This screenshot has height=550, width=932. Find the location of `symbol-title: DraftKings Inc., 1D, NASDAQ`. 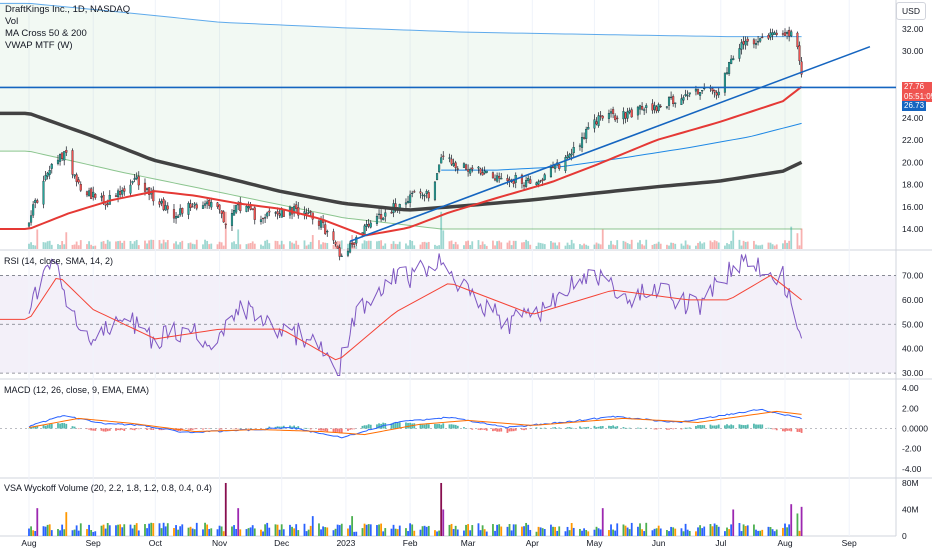

symbol-title: DraftKings Inc., 1D, NASDAQ is located at coordinates (68, 9).